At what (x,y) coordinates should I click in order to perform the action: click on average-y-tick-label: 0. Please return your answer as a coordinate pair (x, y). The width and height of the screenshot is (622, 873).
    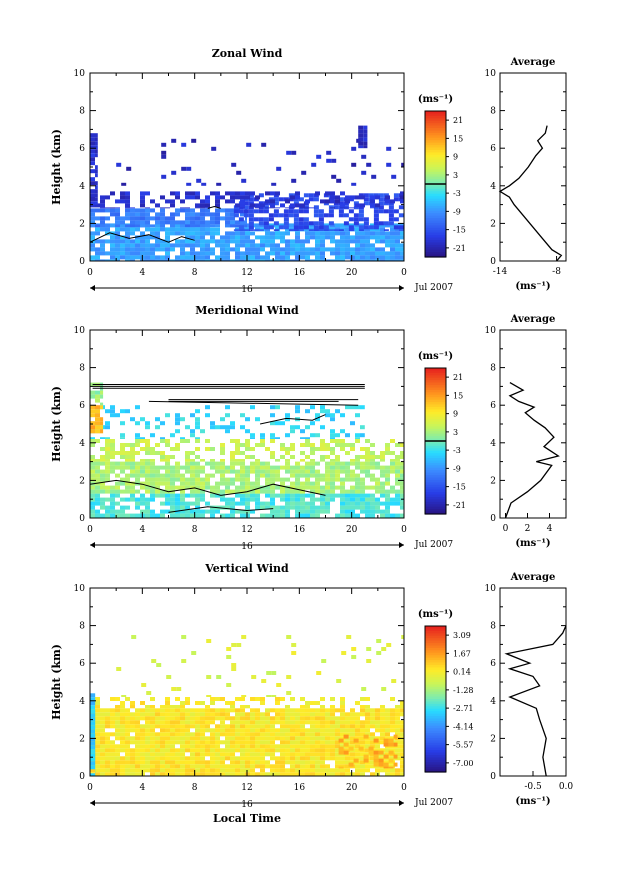
    Looking at the image, I should click on (493, 777).